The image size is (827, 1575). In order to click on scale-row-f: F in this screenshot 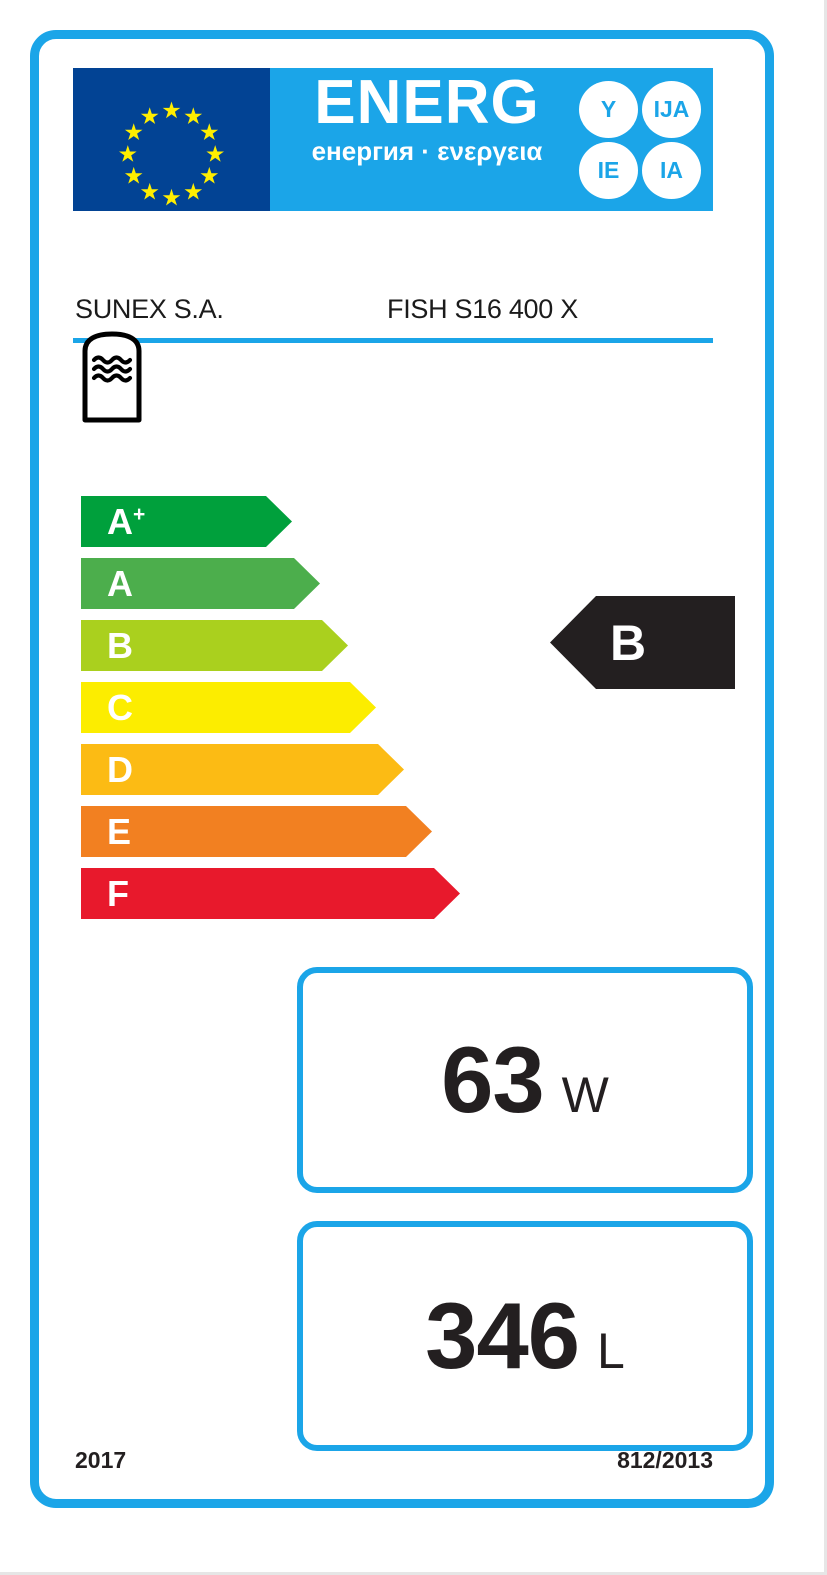, I will do `click(291, 893)`.